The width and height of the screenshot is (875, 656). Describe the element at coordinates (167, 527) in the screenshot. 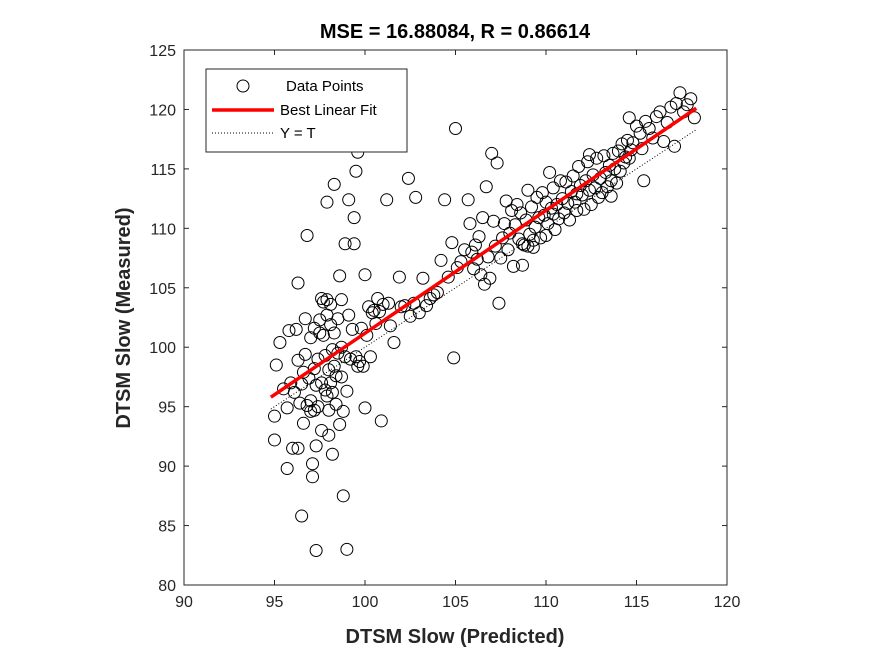

I see `y-tick-label: 85` at that location.